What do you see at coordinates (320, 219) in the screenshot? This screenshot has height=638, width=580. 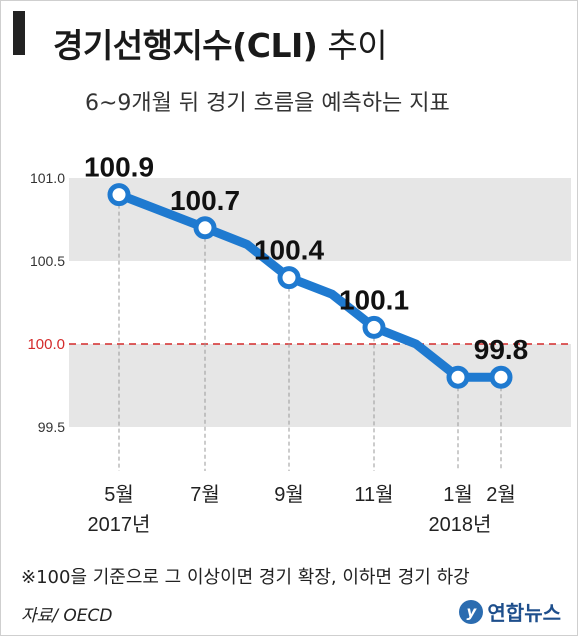 I see `band-upper` at bounding box center [320, 219].